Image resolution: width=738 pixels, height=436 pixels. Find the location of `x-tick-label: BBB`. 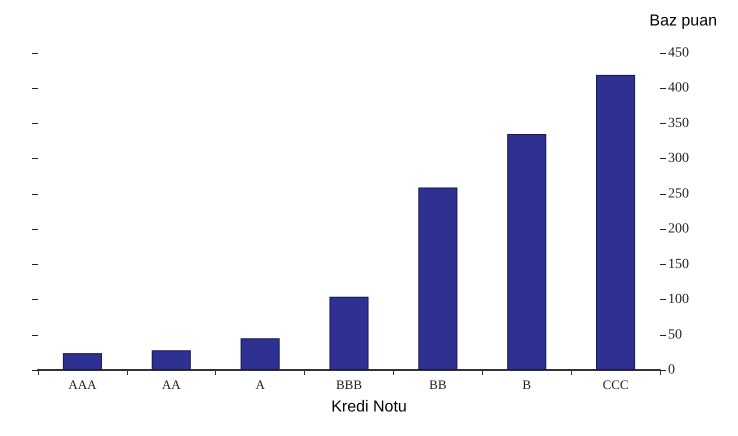

x-tick-label: BBB is located at coordinates (349, 384).